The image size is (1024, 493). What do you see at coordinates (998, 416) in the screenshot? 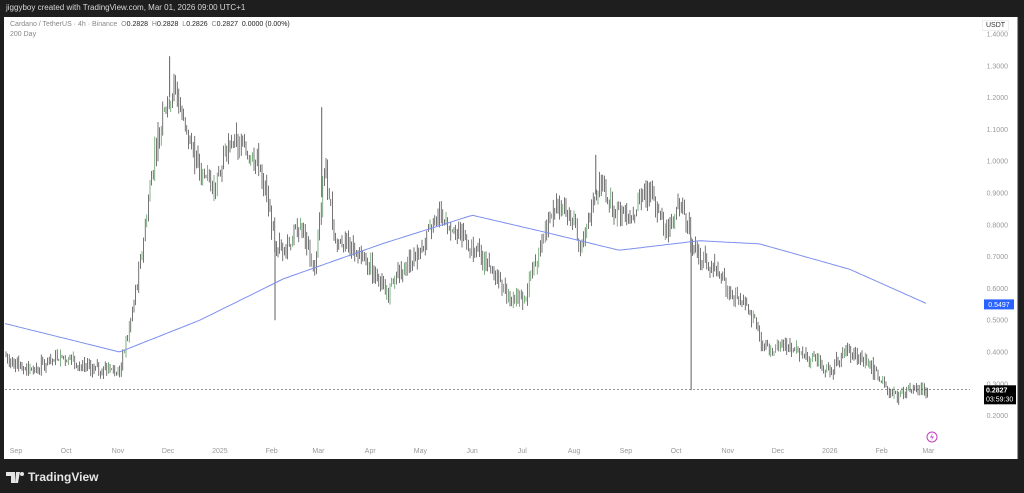
I see `y-tick-label: 0.2000` at bounding box center [998, 416].